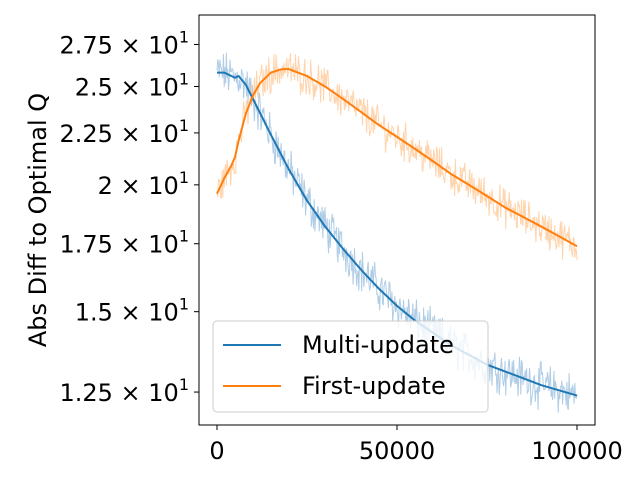  Describe the element at coordinates (124, 43) in the screenshot. I see `y-tick-label: 2.75 × 10¹` at that location.